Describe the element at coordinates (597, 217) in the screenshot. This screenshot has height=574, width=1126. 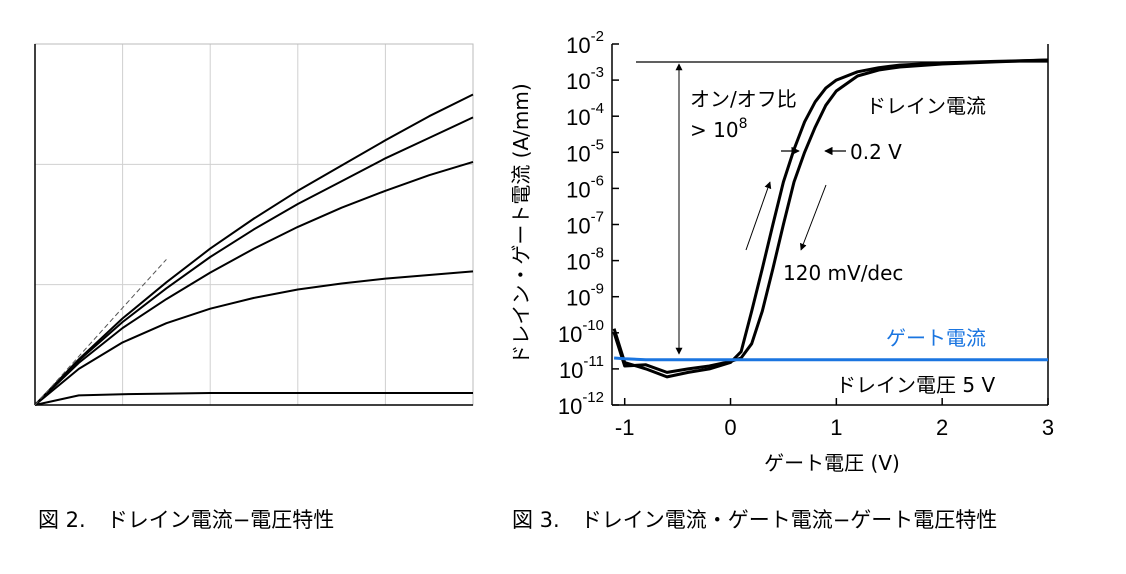
I see `y-tick-exponent: -7` at that location.